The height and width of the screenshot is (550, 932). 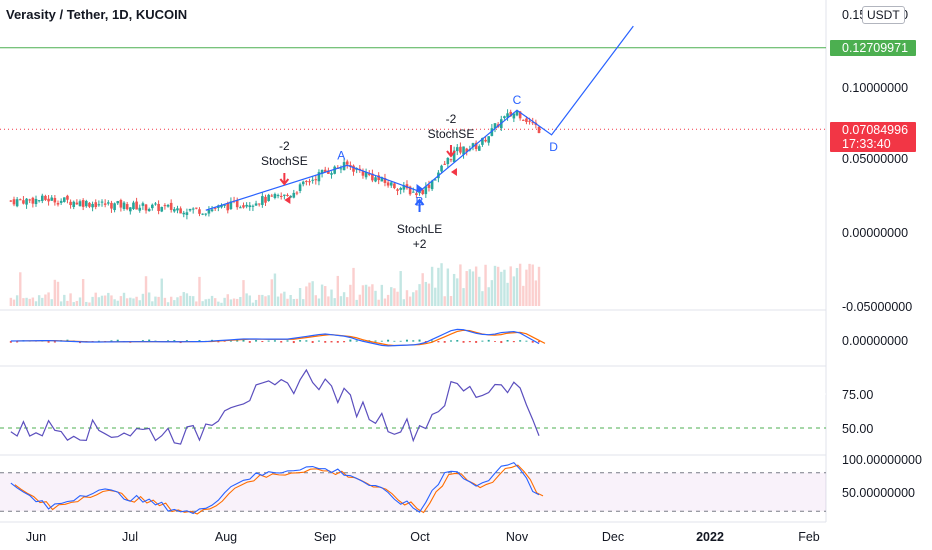 I want to click on sell-marker-icon, so click(x=453, y=172).